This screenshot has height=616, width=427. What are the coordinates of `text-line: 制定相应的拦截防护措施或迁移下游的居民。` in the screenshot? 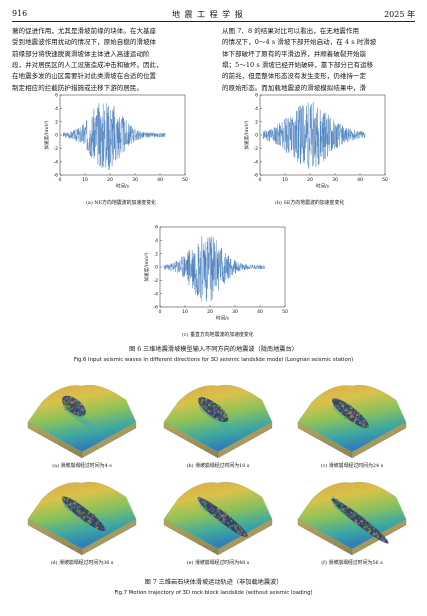 It's located at (77, 87).